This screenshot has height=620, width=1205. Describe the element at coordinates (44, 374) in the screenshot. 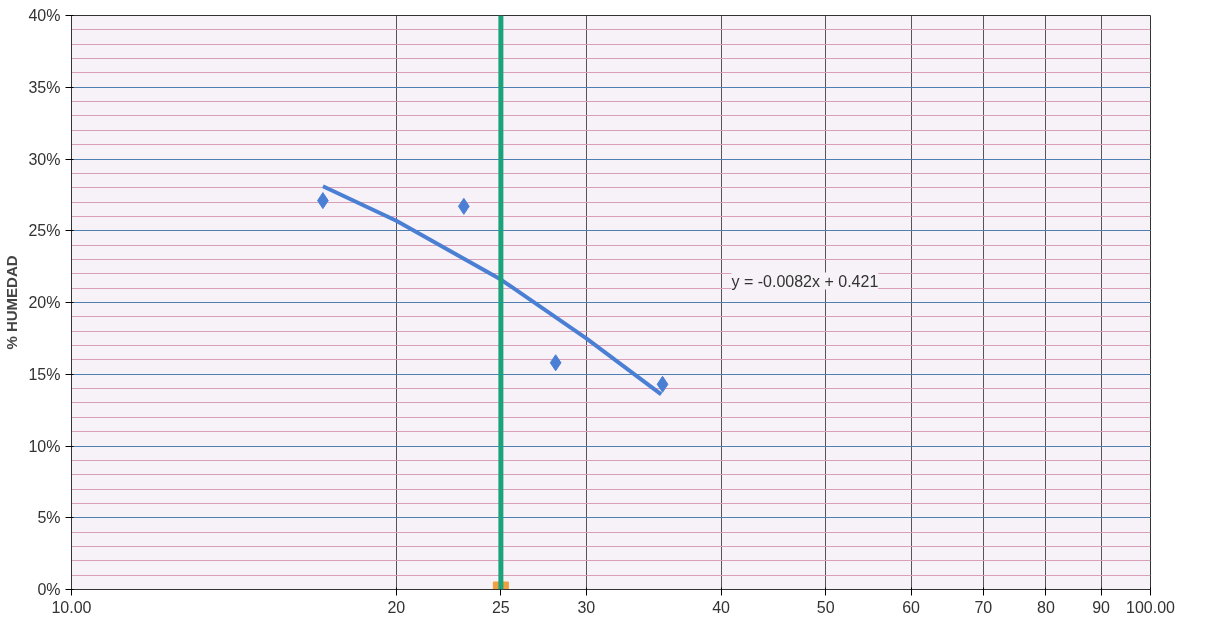

I see `y-tick-label: 15%` at that location.